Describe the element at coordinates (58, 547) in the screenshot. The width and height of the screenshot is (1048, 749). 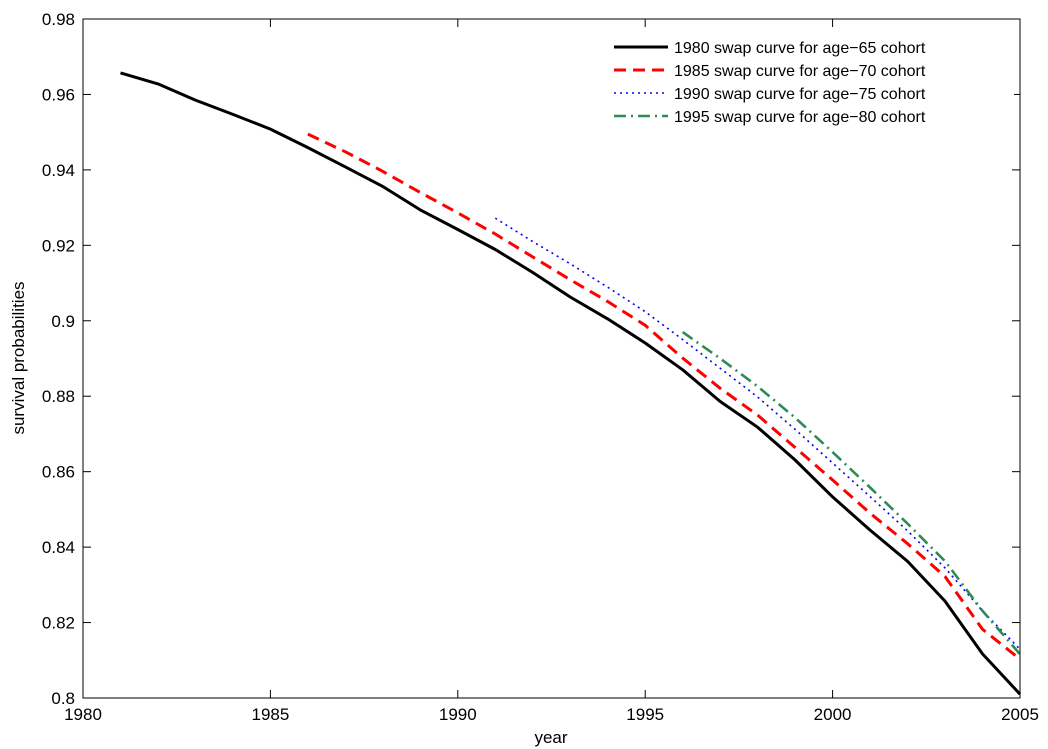
I see `y-tick-label: 0.84` at that location.